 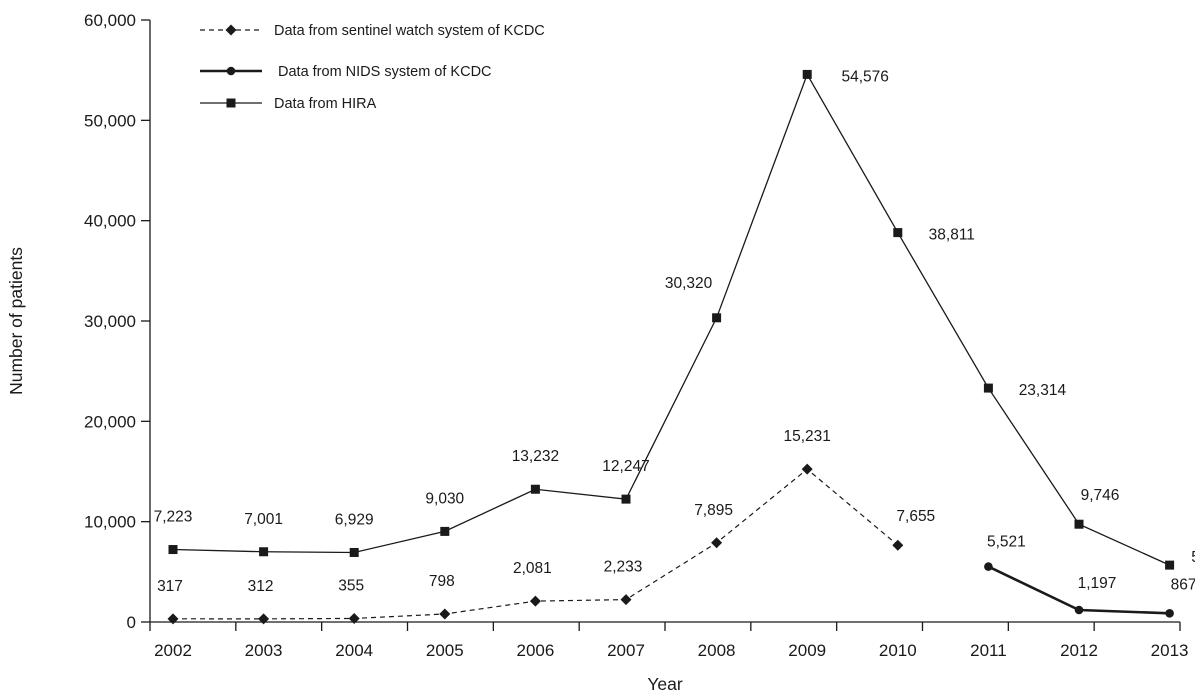 I want to click on y-tick-label: 50,000, so click(x=110, y=120).